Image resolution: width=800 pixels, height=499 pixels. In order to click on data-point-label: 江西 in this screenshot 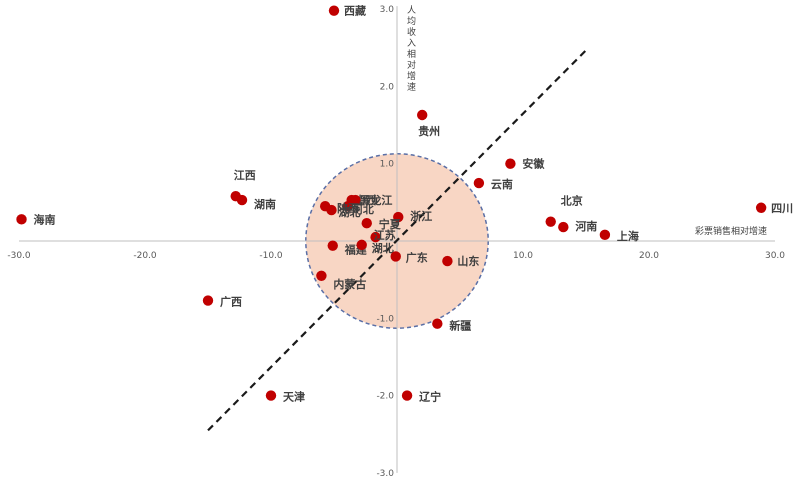, I will do `click(245, 175)`.